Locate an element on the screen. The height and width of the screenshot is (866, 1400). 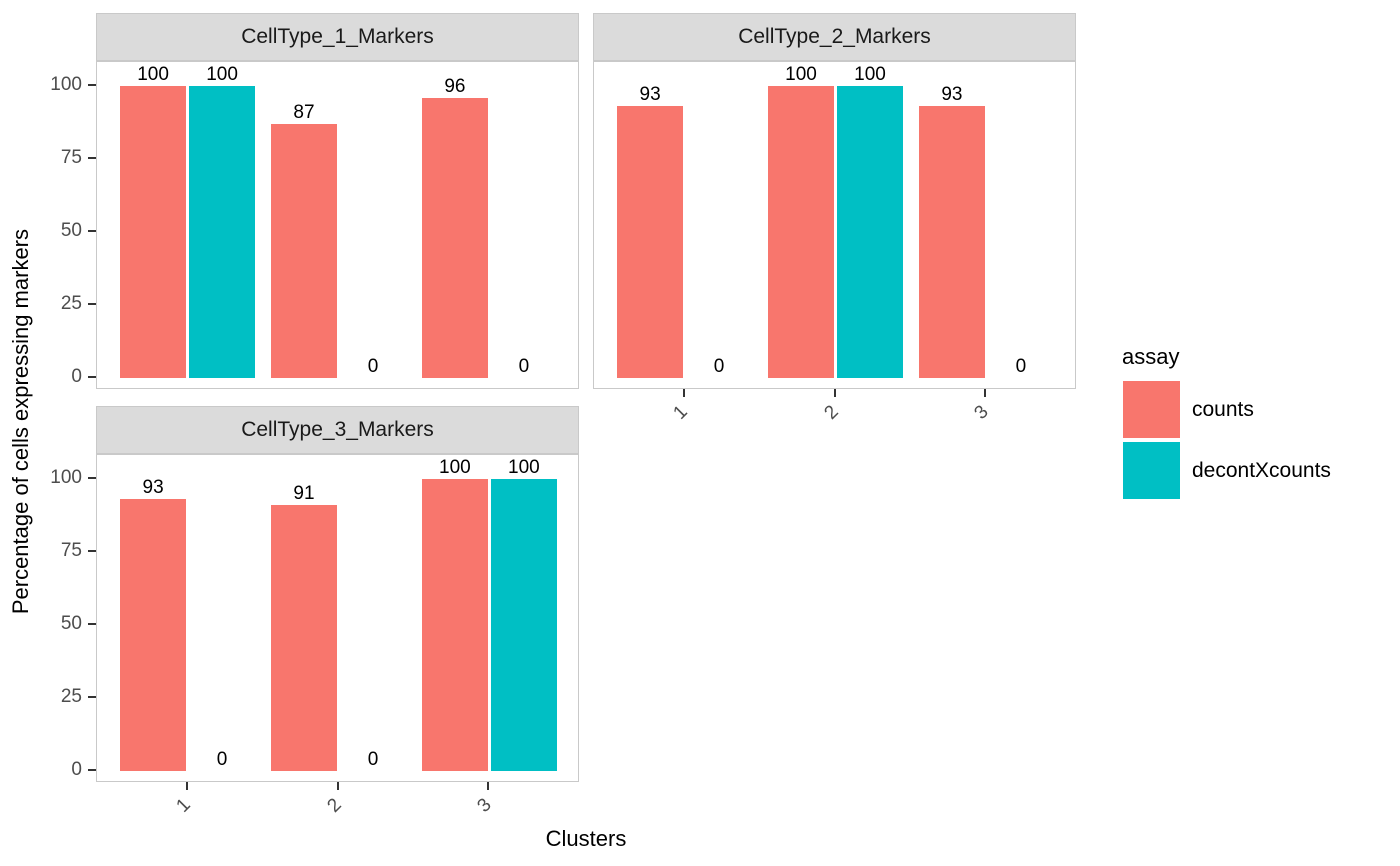
facet-panel: 93 0 100 100 93 0 is located at coordinates (834, 225).